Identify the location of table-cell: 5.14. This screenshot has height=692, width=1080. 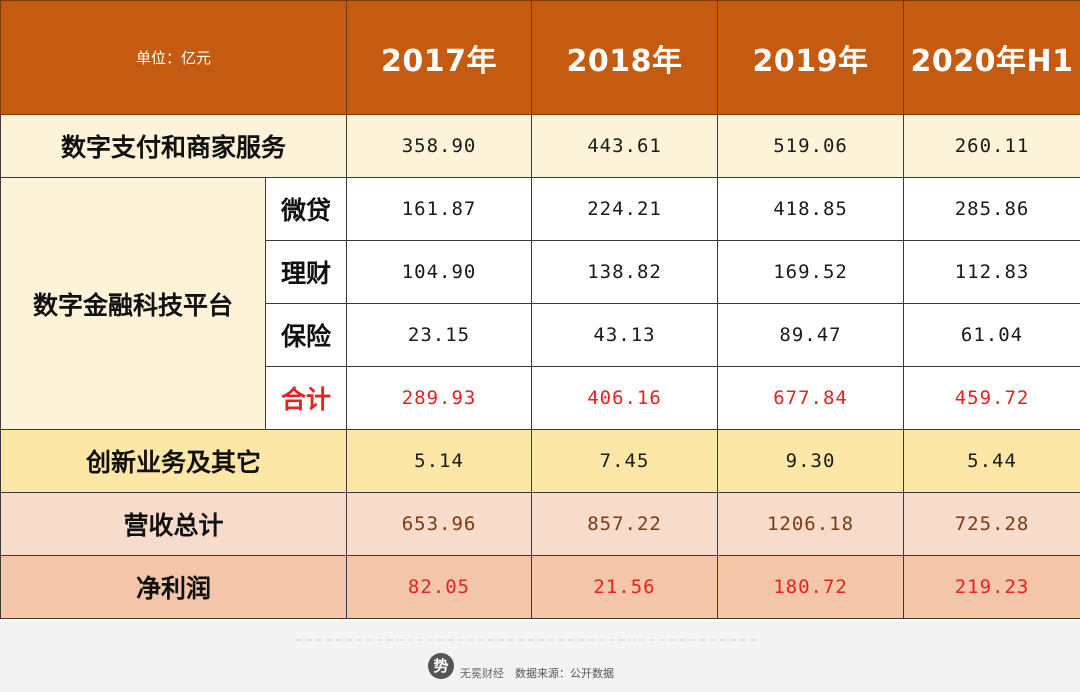
(439, 461).